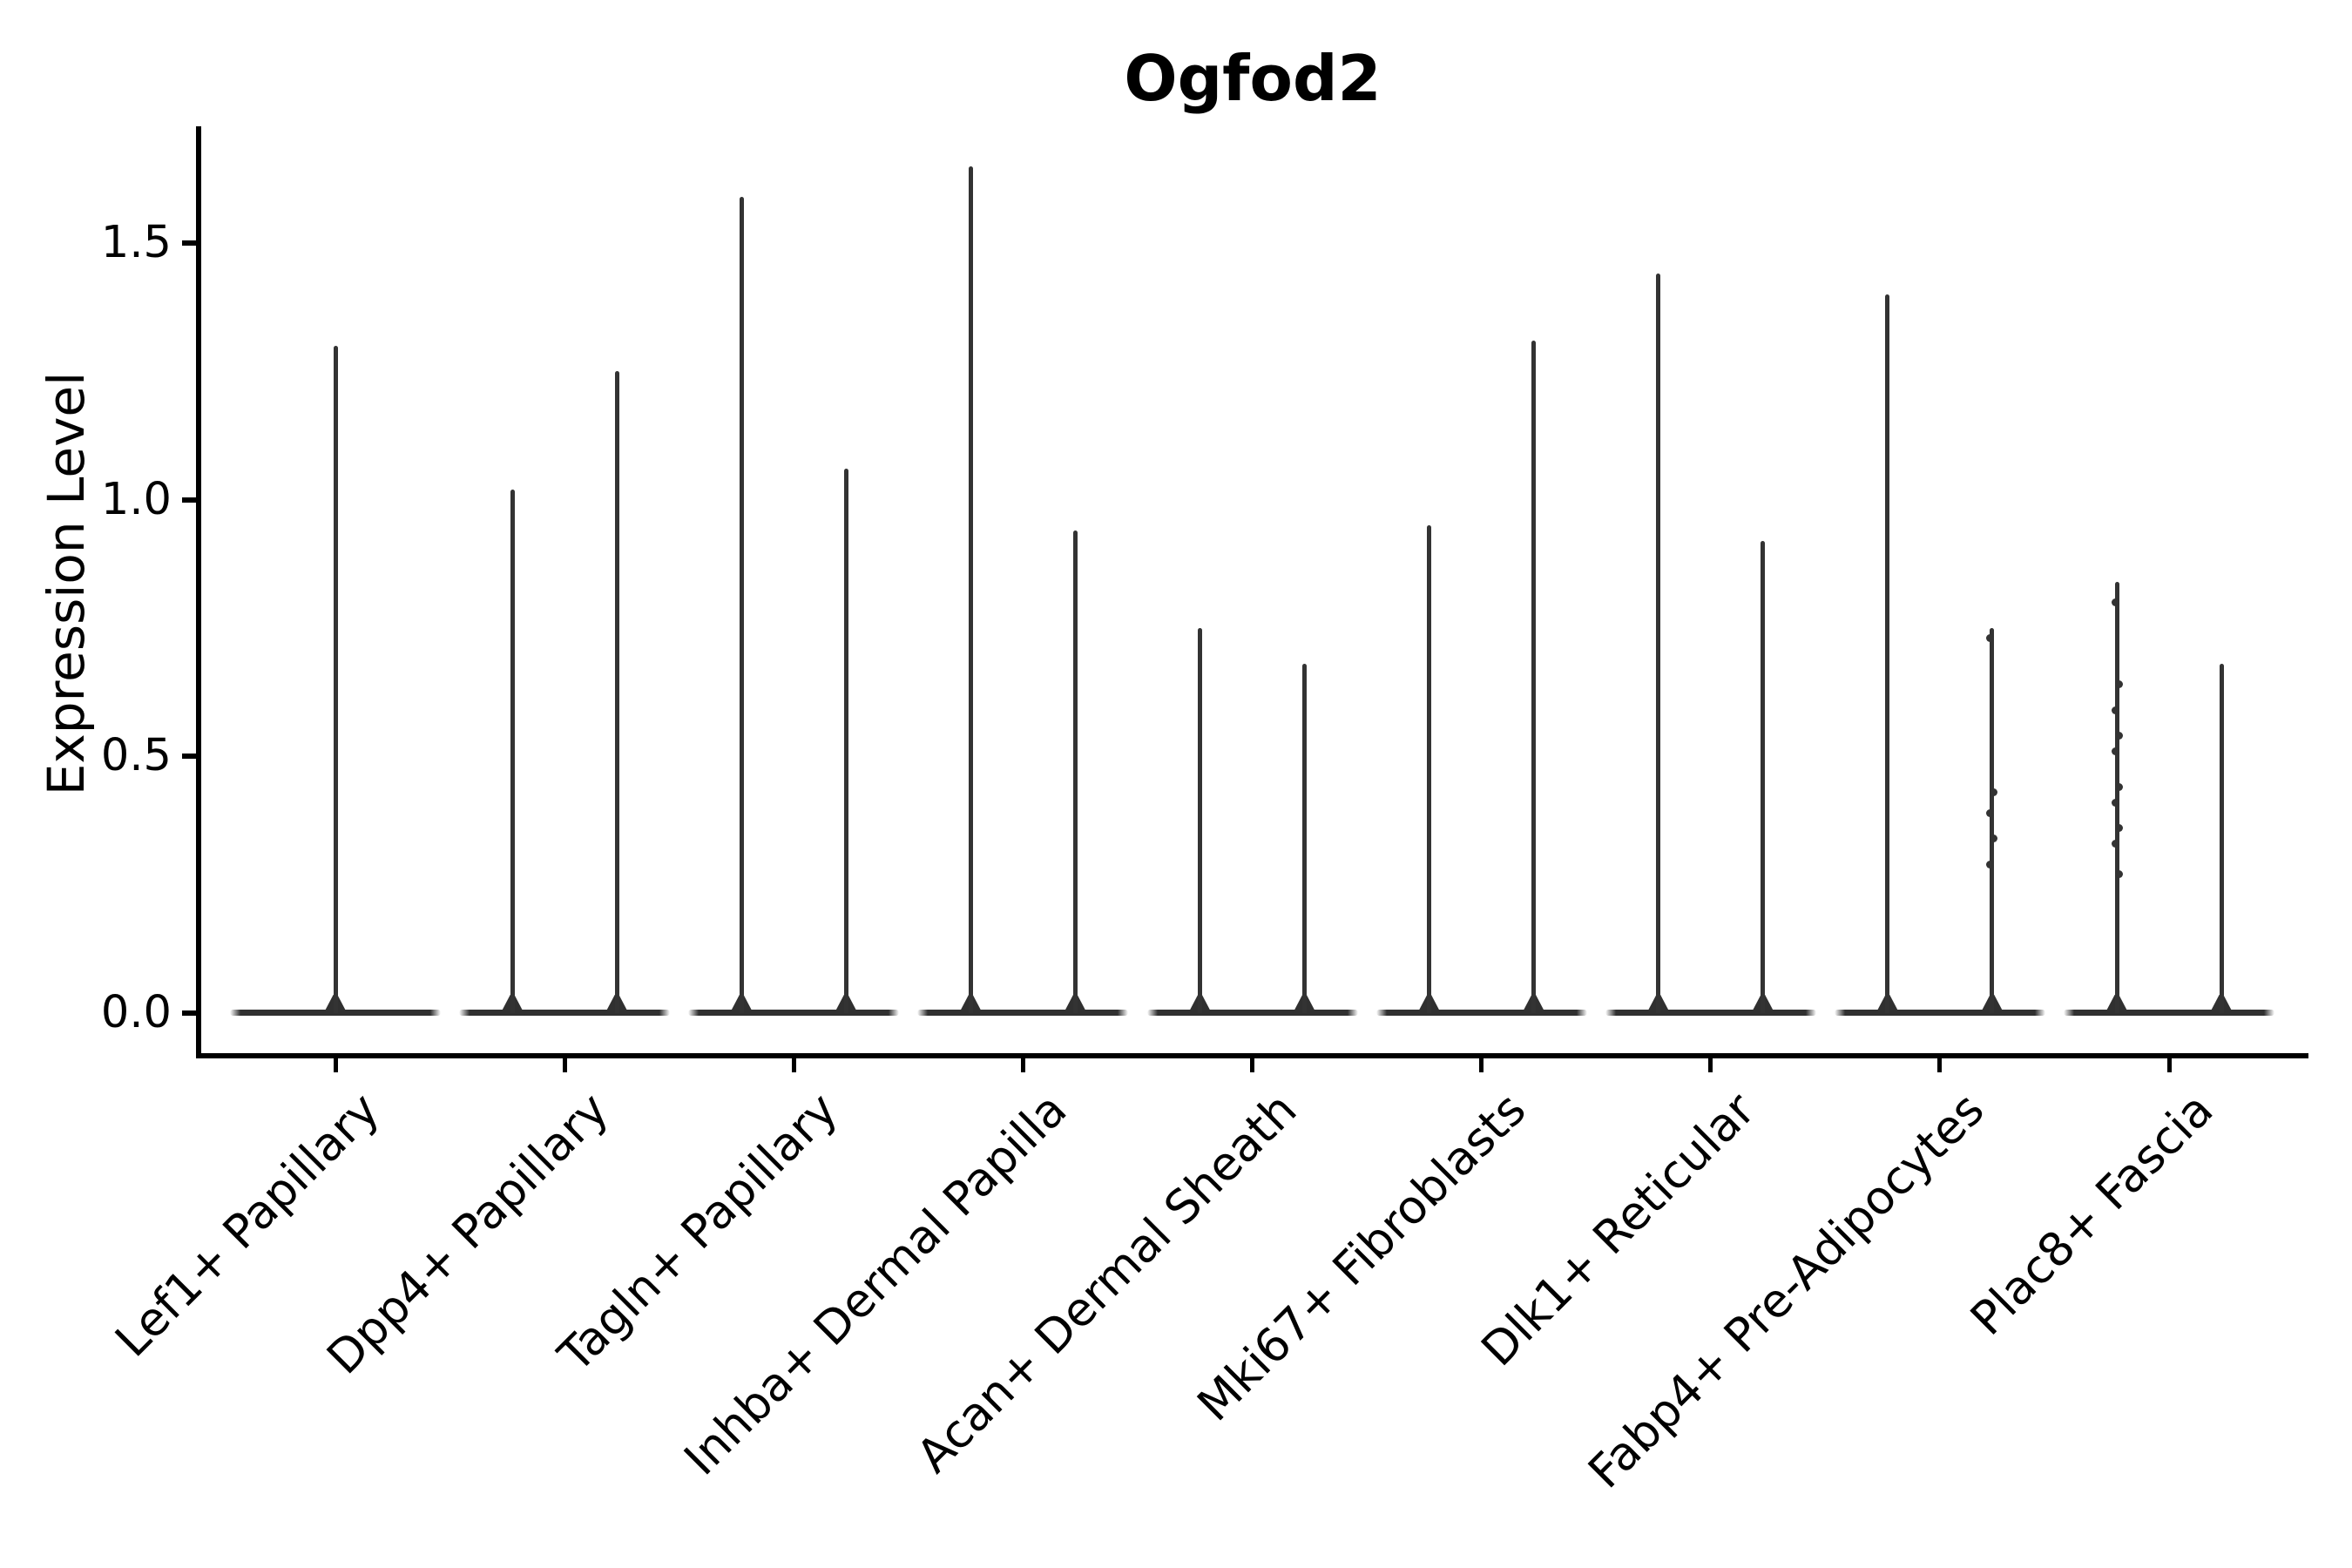 Image resolution: width=2352 pixels, height=1568 pixels. I want to click on y-tick-label: 1.5, so click(136, 243).